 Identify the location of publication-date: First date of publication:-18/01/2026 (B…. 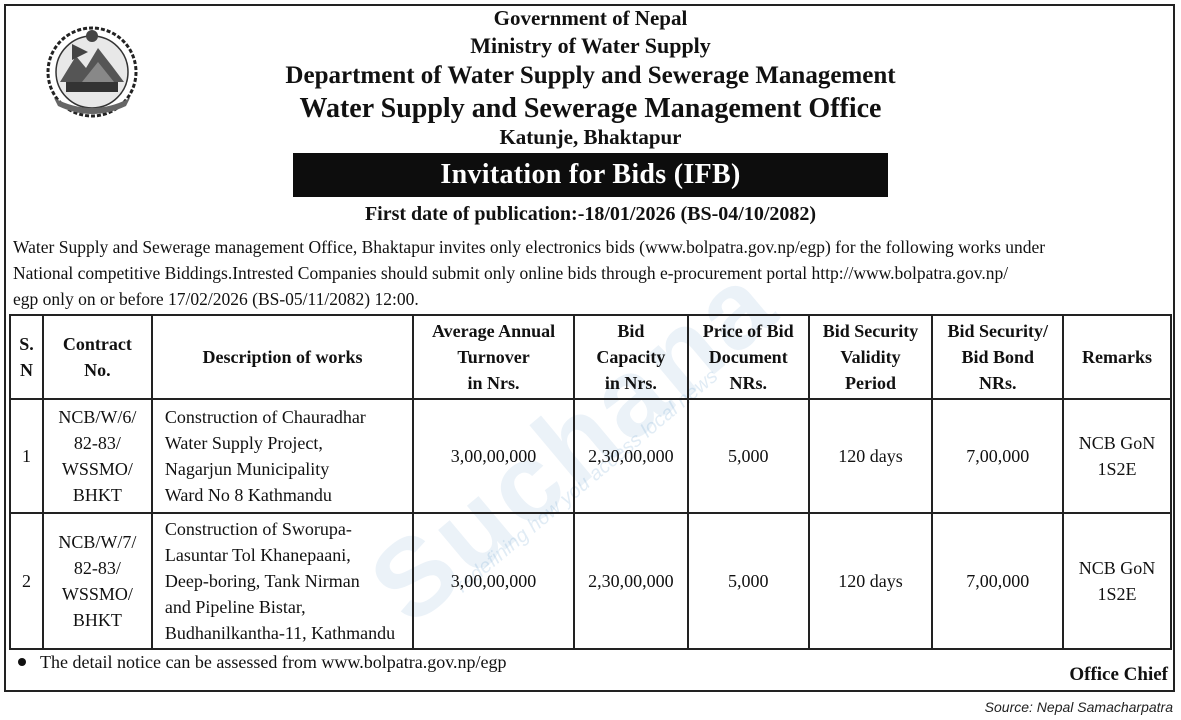
(590, 214).